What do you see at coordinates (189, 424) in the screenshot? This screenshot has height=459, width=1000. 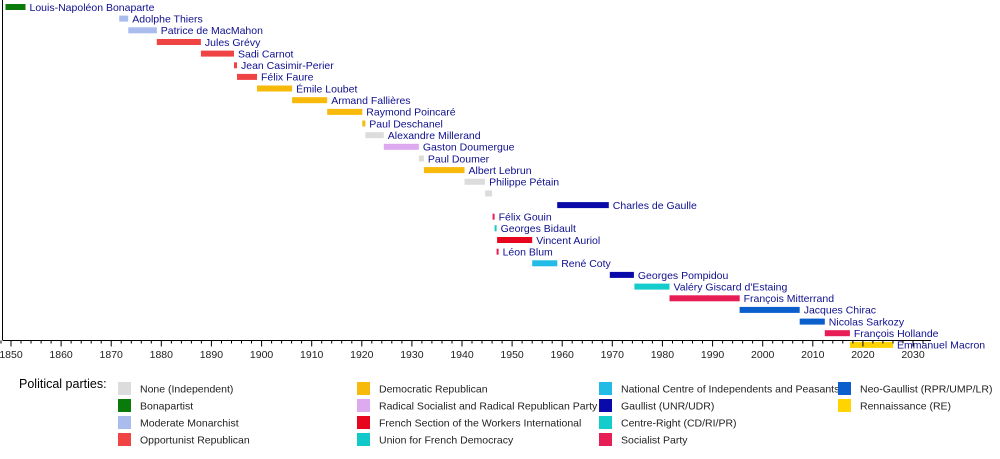 I see `legend-label: Moderate Monarchist` at bounding box center [189, 424].